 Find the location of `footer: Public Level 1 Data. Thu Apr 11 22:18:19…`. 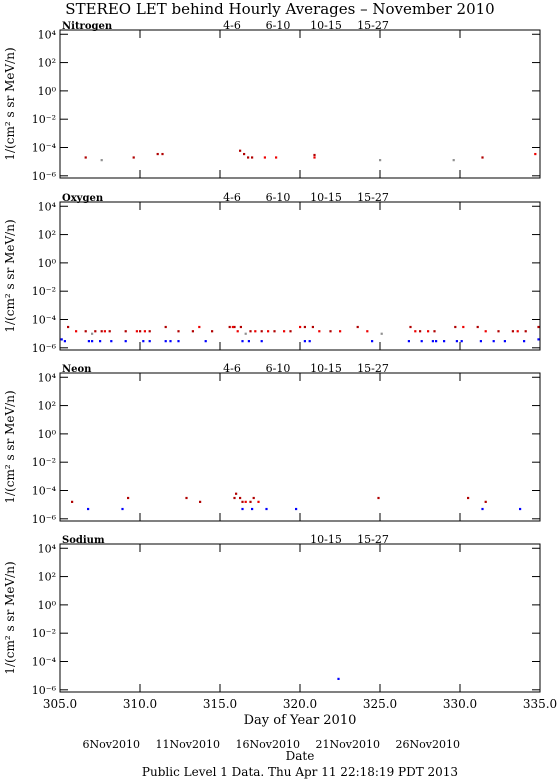

footer: Public Level 1 Data. Thu Apr 11 22:18:19… is located at coordinates (300, 772).